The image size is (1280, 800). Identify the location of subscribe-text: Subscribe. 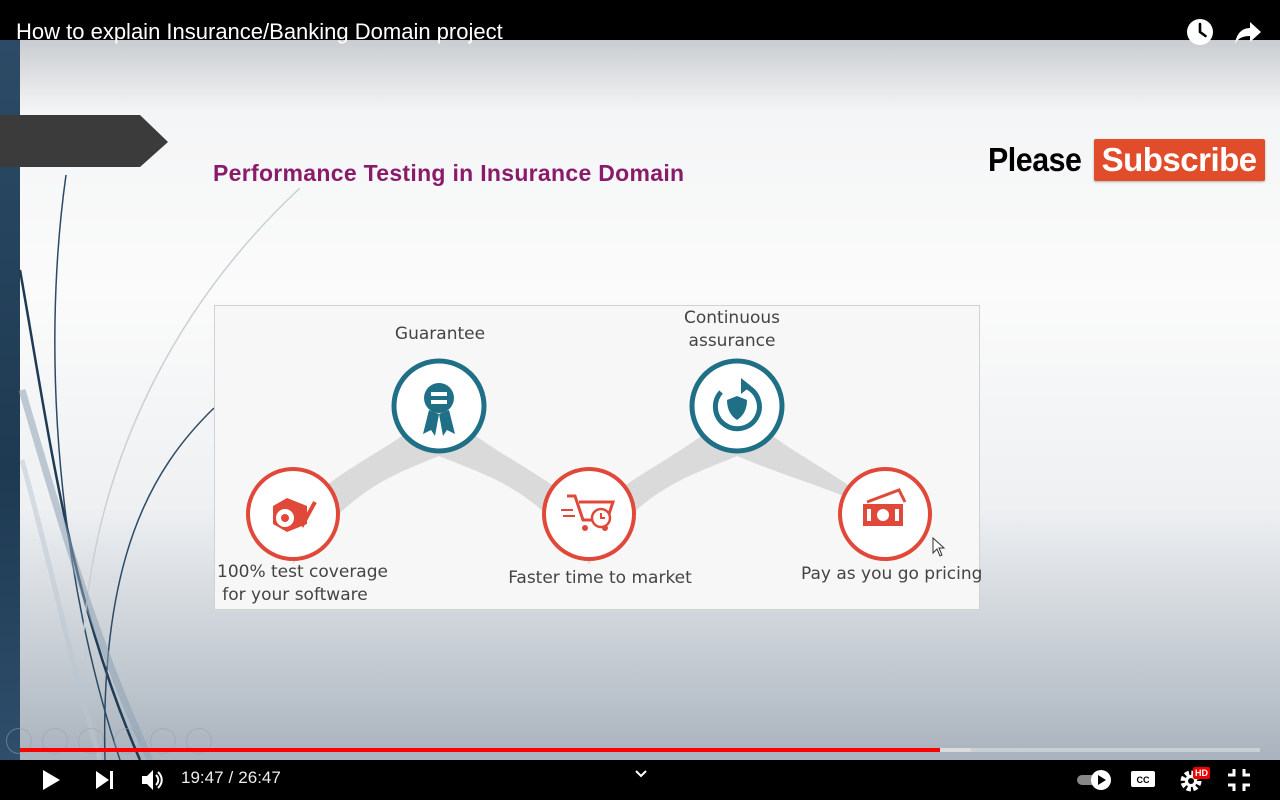
(1179, 160).